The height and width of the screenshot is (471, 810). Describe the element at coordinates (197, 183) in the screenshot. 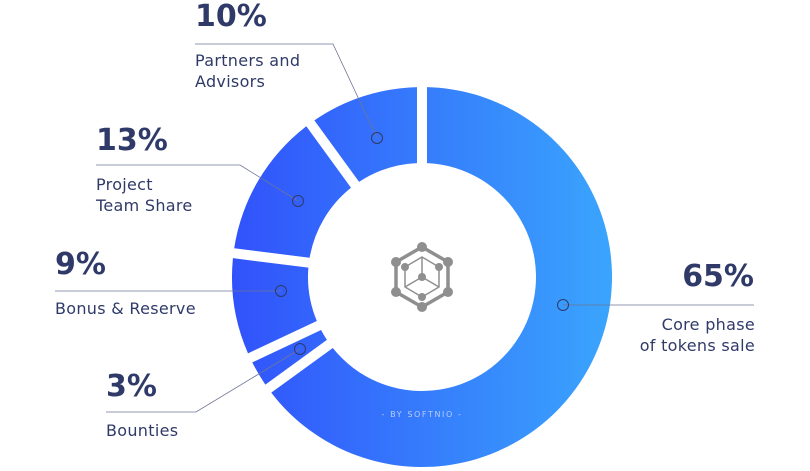

I see `leader-line-team-share` at that location.